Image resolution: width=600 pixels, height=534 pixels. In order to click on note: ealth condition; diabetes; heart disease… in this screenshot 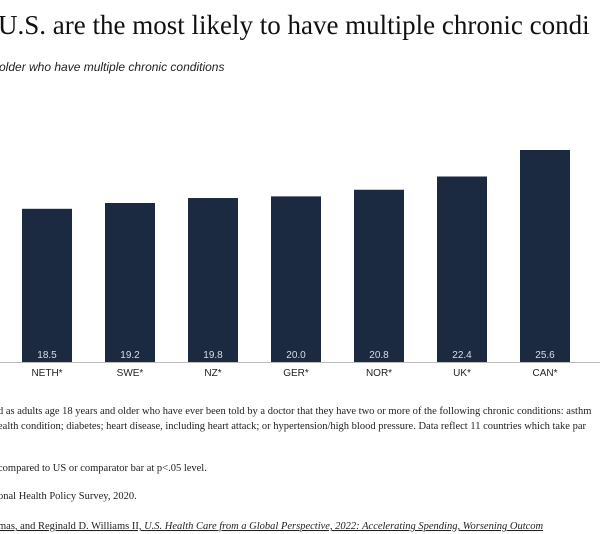, I will do `click(293, 426)`.